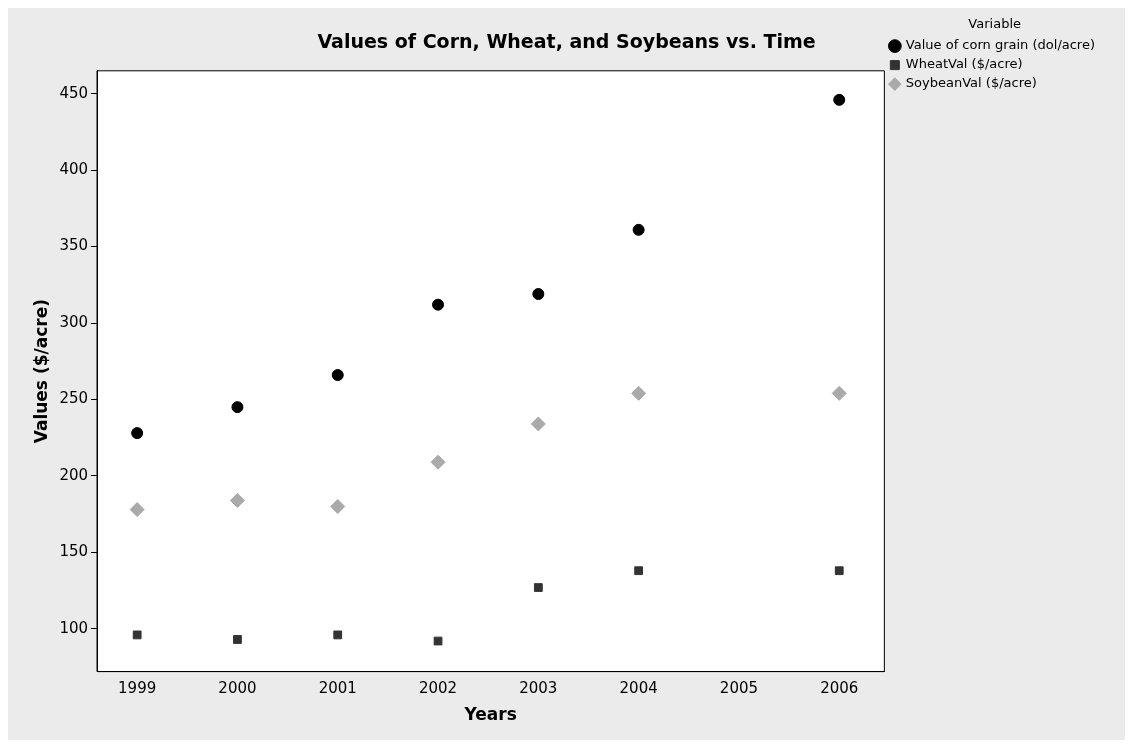  Describe the element at coordinates (74, 169) in the screenshot. I see `y-tick-label: 400` at that location.